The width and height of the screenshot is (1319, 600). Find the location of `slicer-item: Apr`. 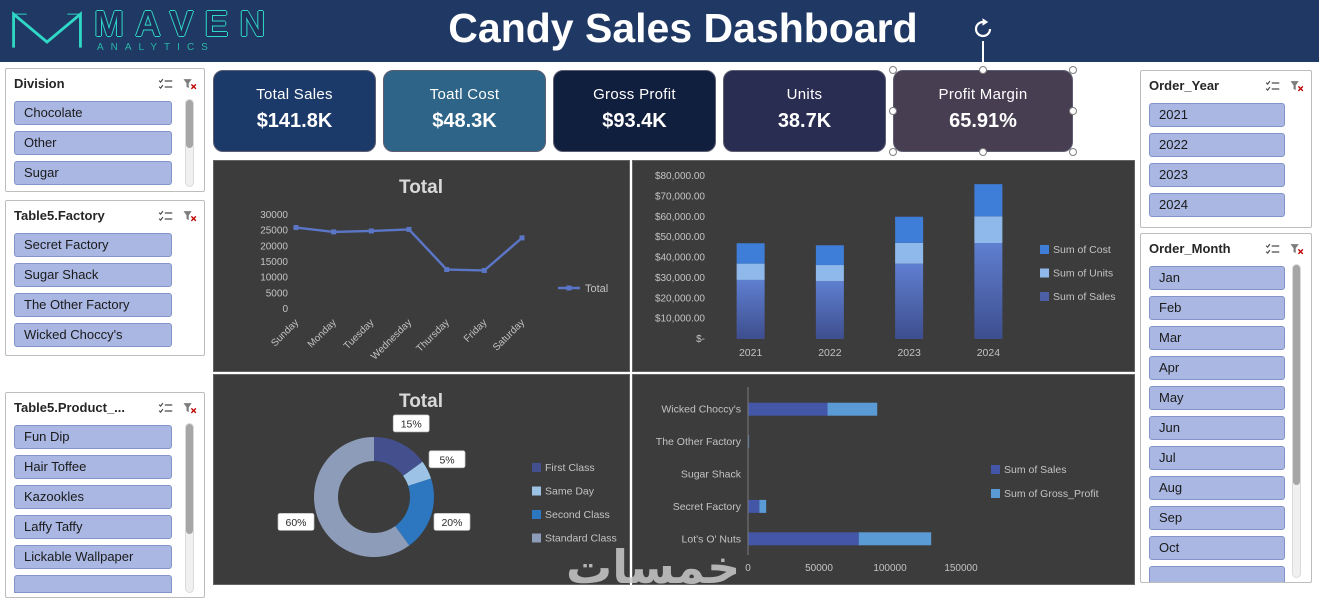

slicer-item: Apr is located at coordinates (1217, 368).